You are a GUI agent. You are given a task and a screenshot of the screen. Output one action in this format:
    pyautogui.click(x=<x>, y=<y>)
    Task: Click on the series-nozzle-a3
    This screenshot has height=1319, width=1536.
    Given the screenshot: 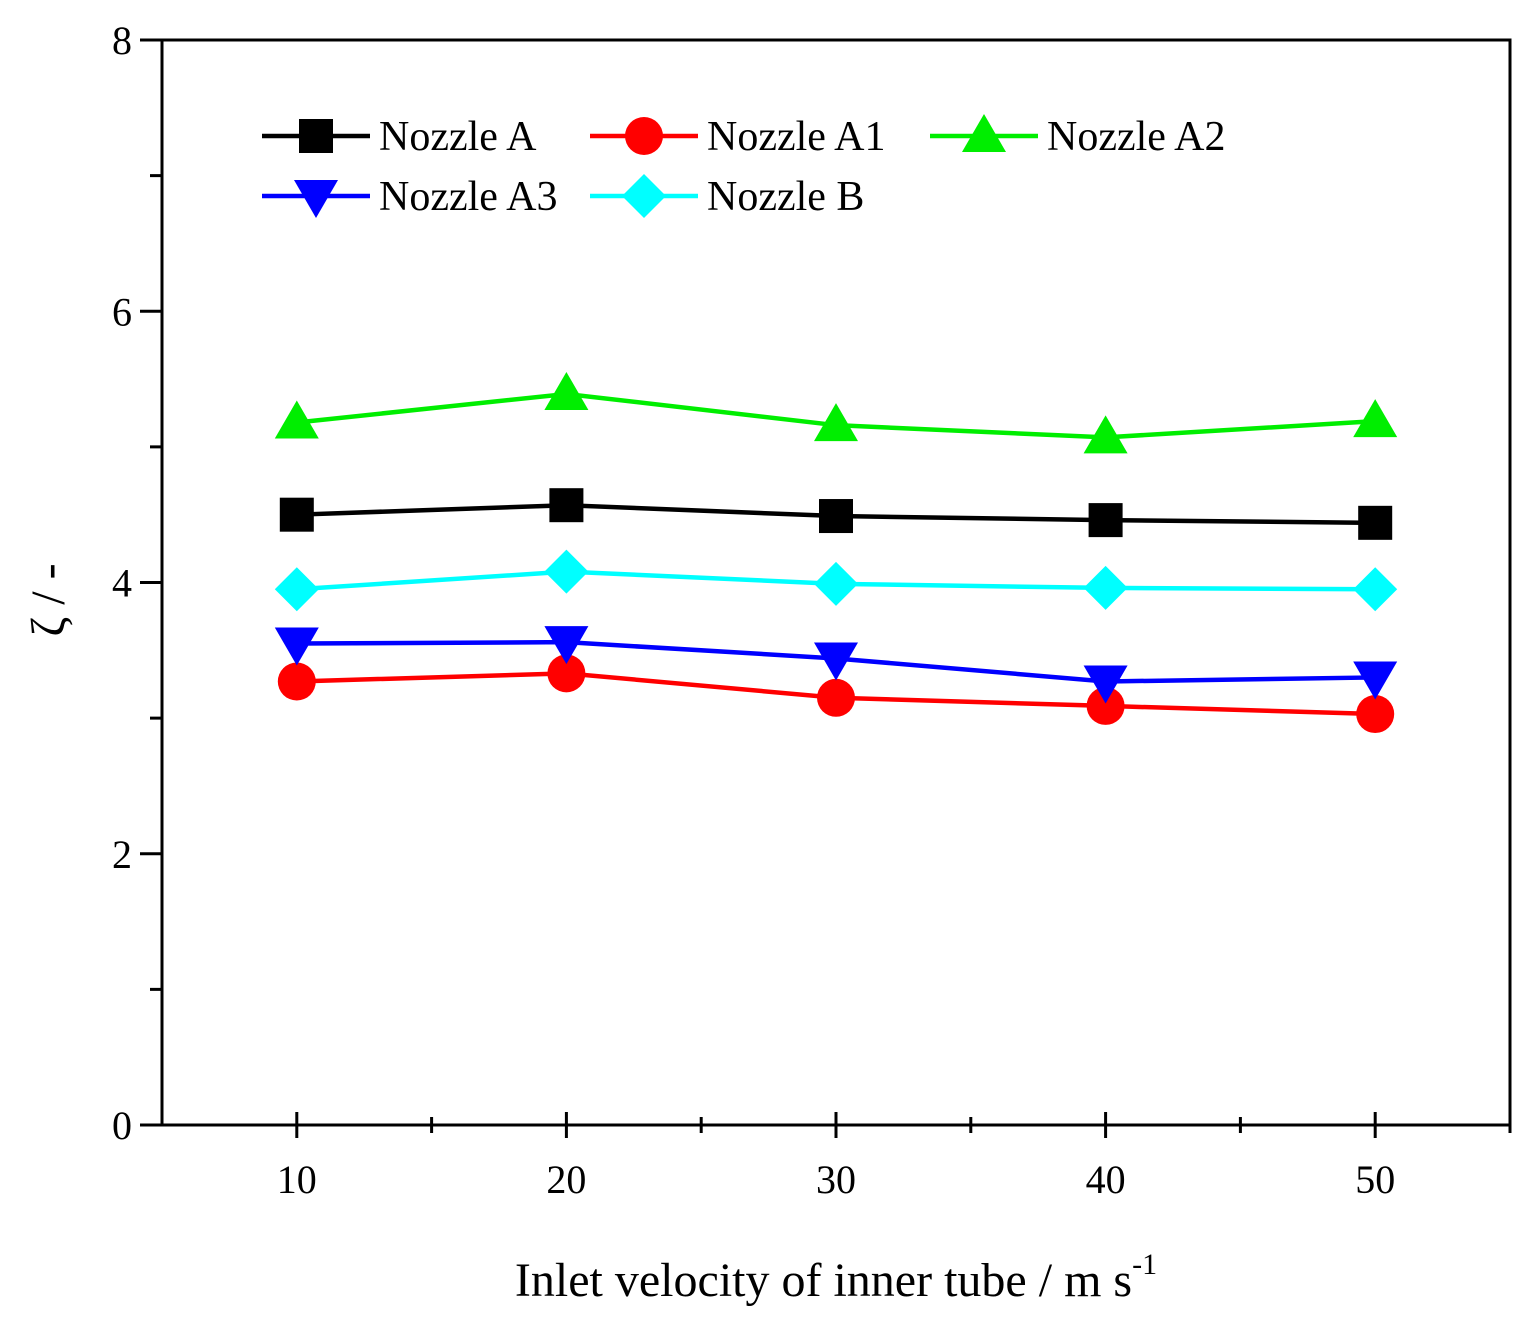 What is the action you would take?
    pyautogui.click(x=836, y=665)
    